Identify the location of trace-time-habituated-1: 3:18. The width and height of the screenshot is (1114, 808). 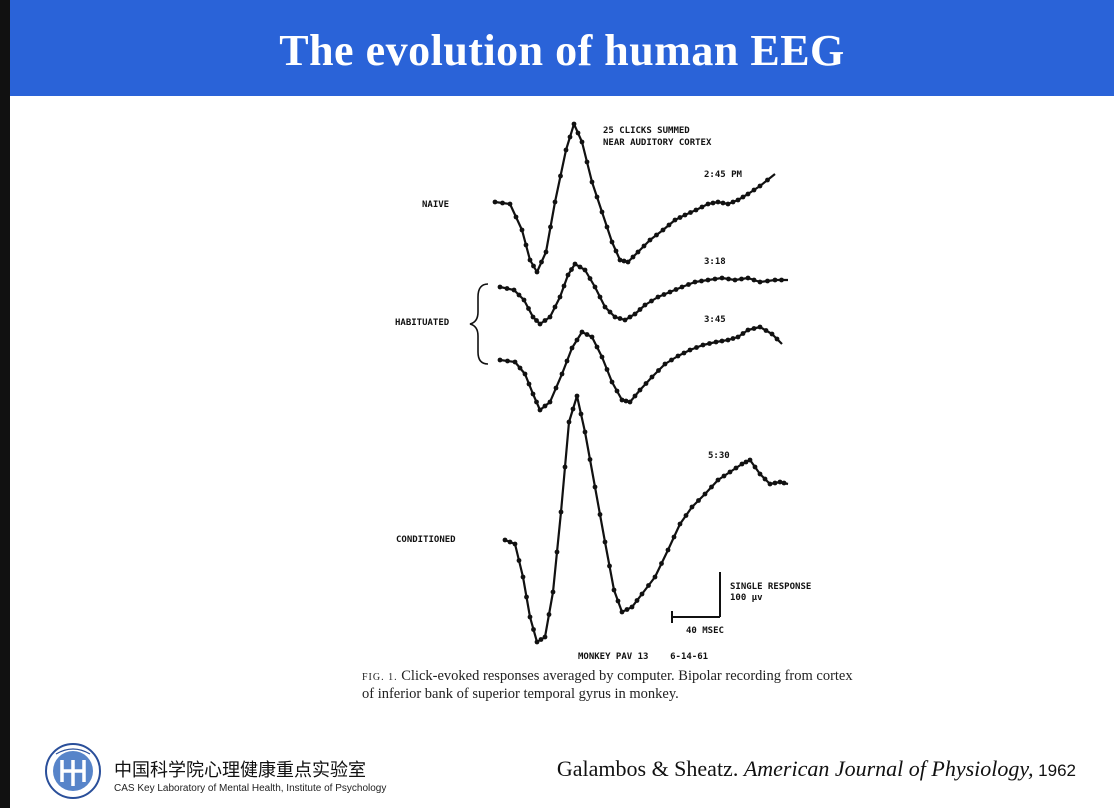
(715, 262).